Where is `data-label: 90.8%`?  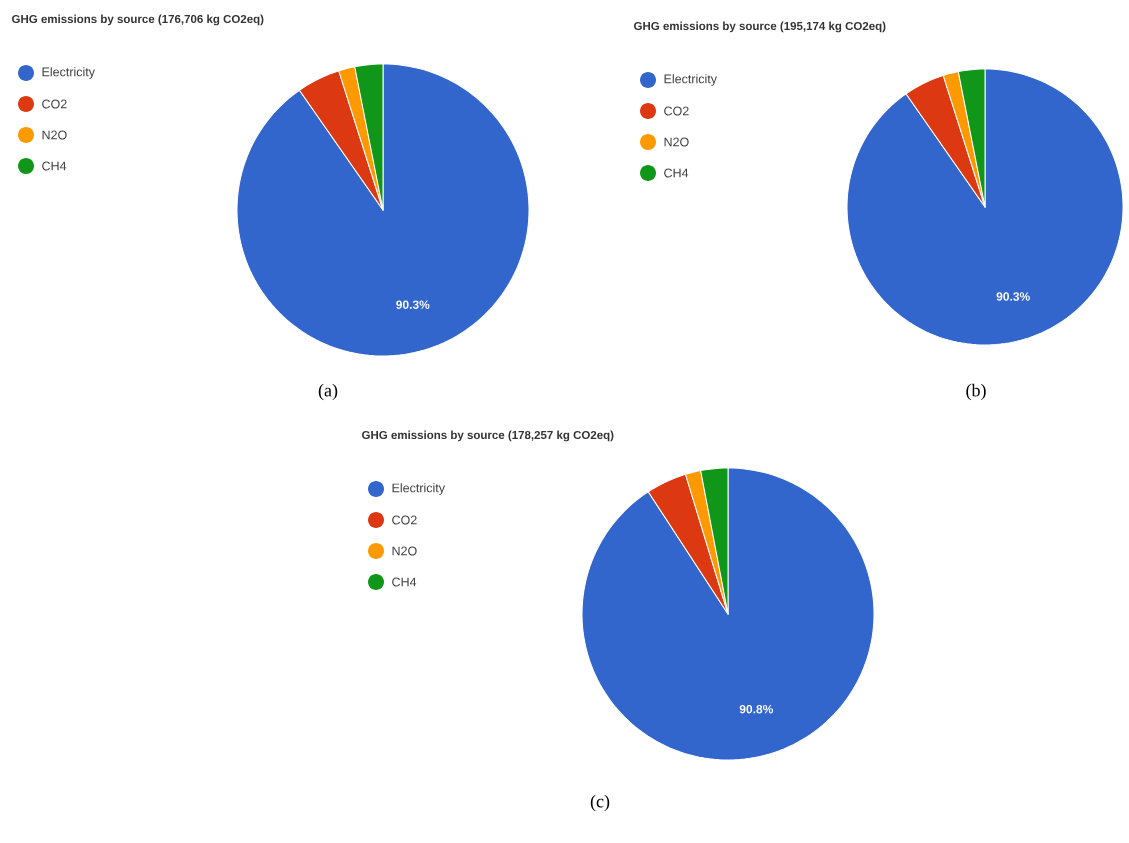 data-label: 90.8% is located at coordinates (756, 709).